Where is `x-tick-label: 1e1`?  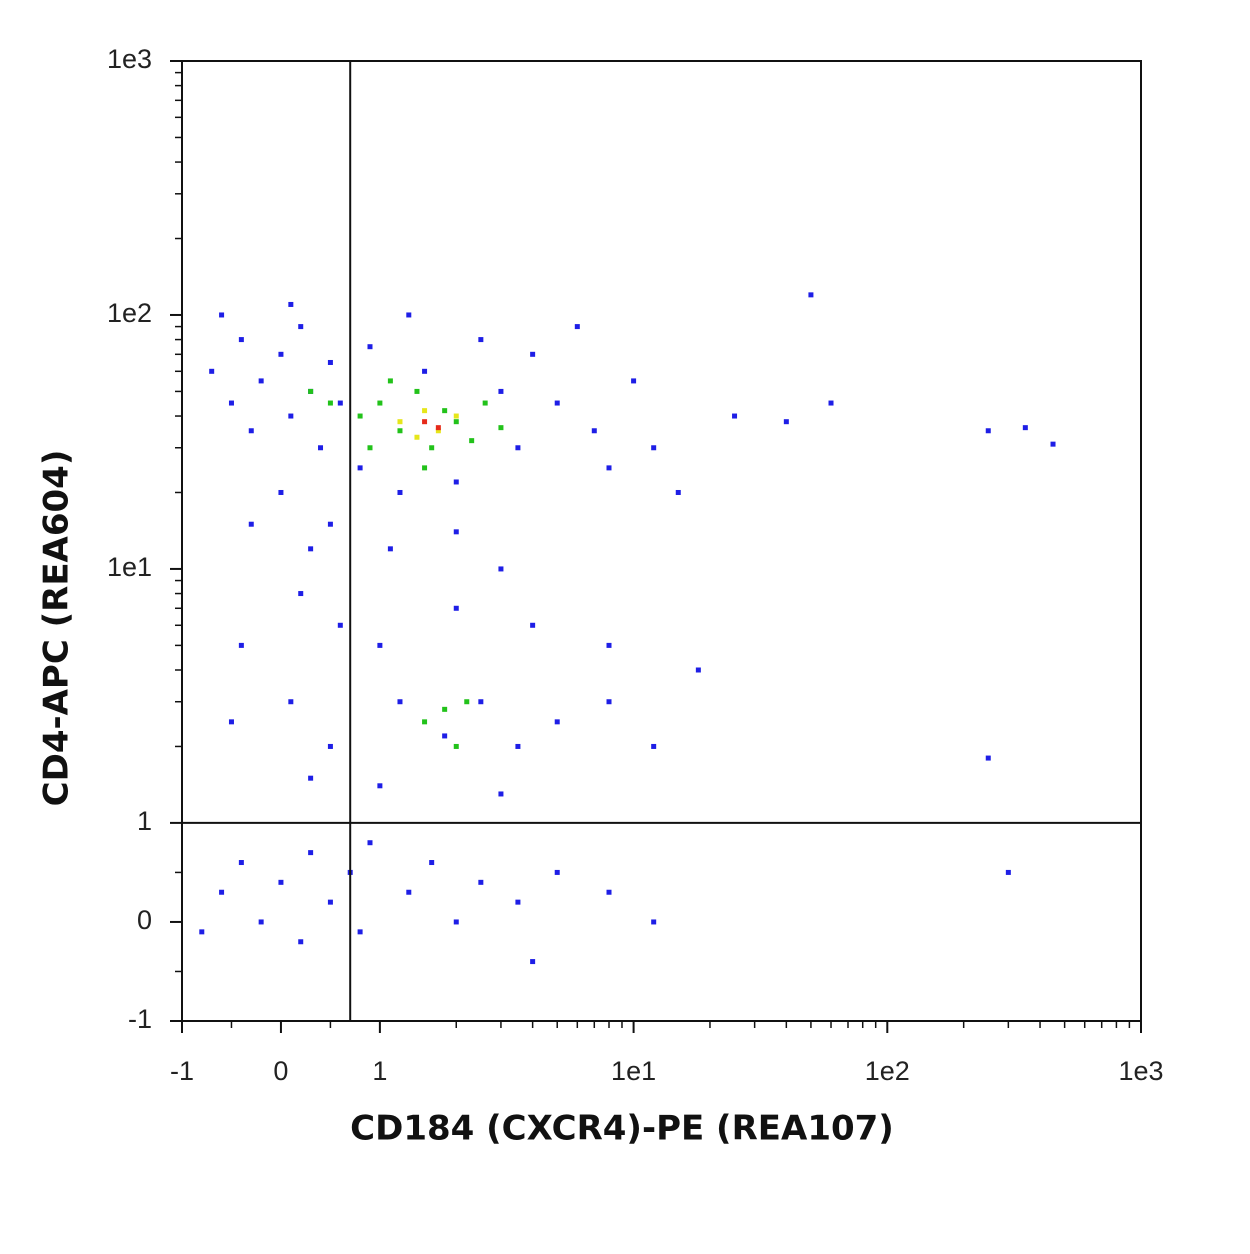 x-tick-label: 1e1 is located at coordinates (633, 1071).